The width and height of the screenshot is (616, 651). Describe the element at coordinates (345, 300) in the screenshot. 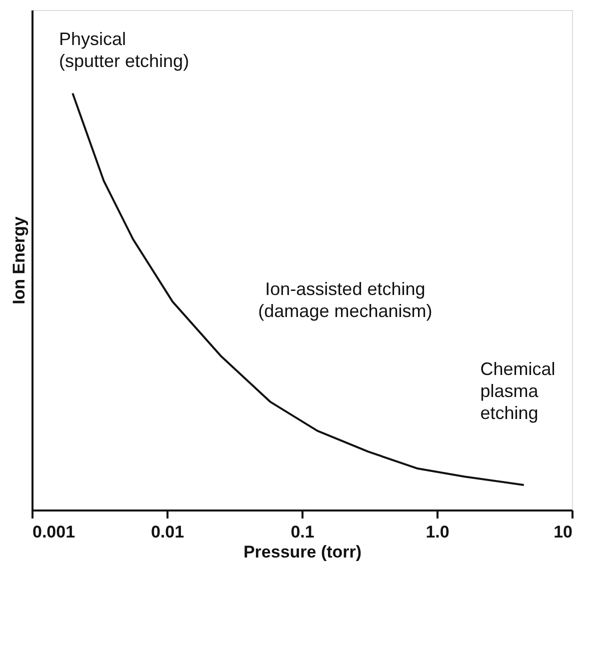

I see `annotation: Ion-assisted etching (damage mechanism)` at that location.